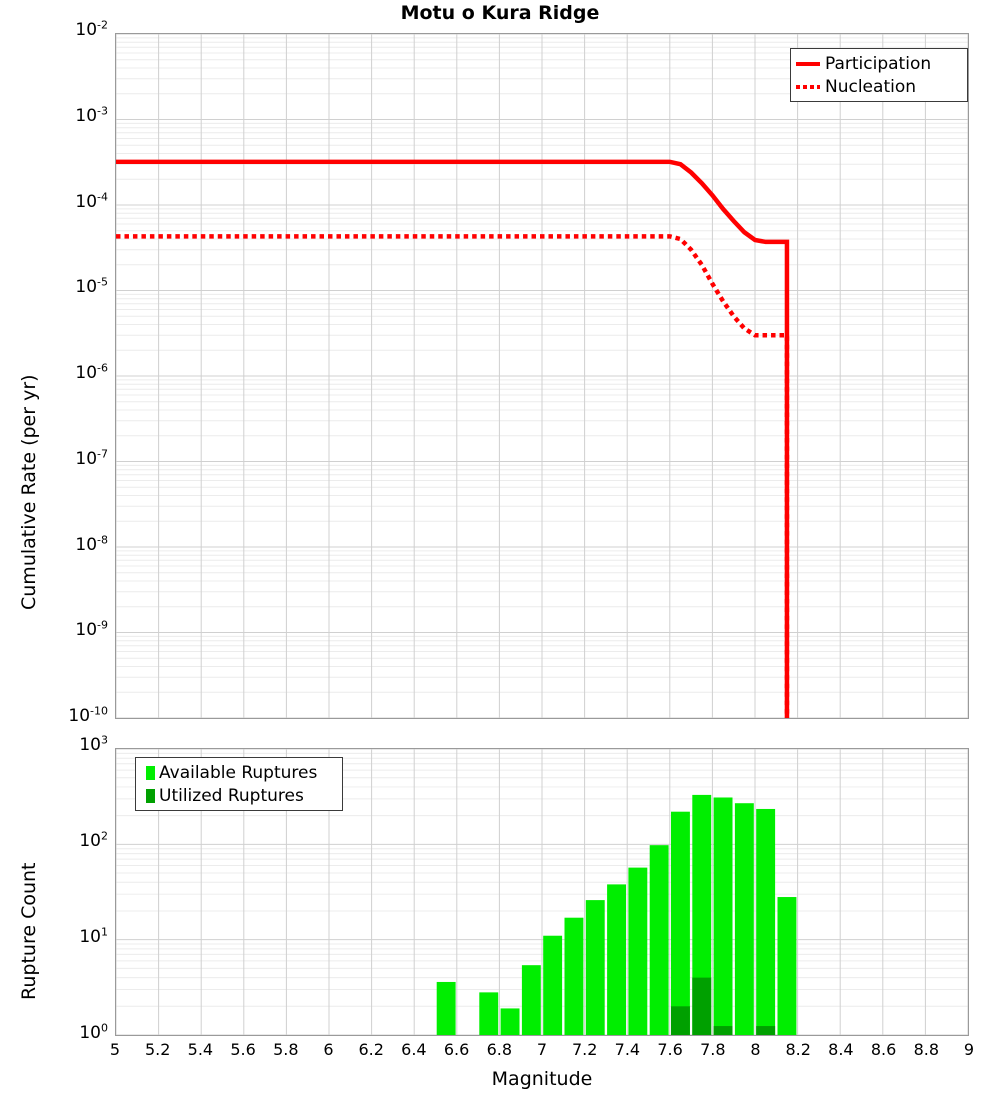 This screenshot has height=1100, width=1000. What do you see at coordinates (91, 200) in the screenshot?
I see `top-plot-ytick: 10⁻⁴` at bounding box center [91, 200].